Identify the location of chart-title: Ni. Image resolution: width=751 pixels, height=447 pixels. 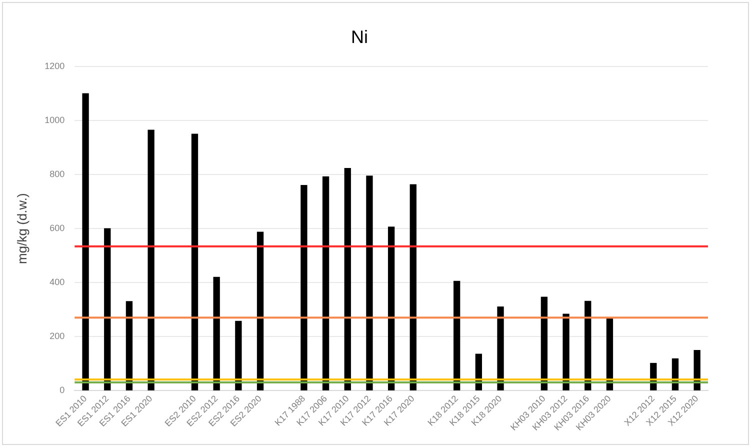
(359, 36).